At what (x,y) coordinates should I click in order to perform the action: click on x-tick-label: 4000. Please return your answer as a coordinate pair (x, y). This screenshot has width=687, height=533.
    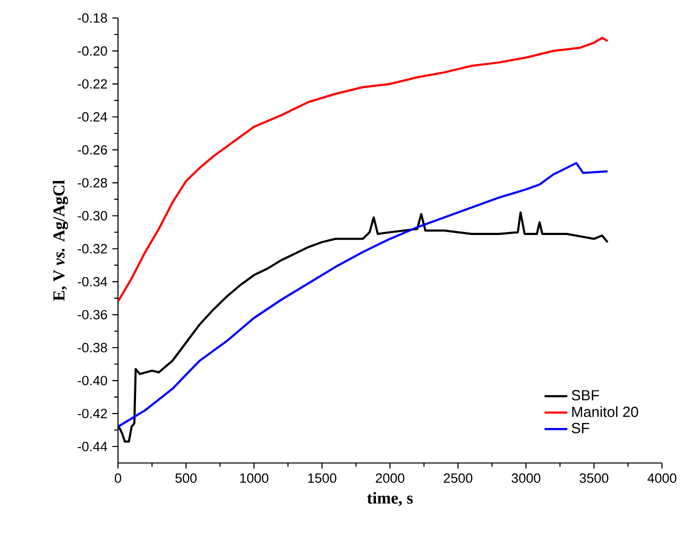
    Looking at the image, I should click on (661, 478).